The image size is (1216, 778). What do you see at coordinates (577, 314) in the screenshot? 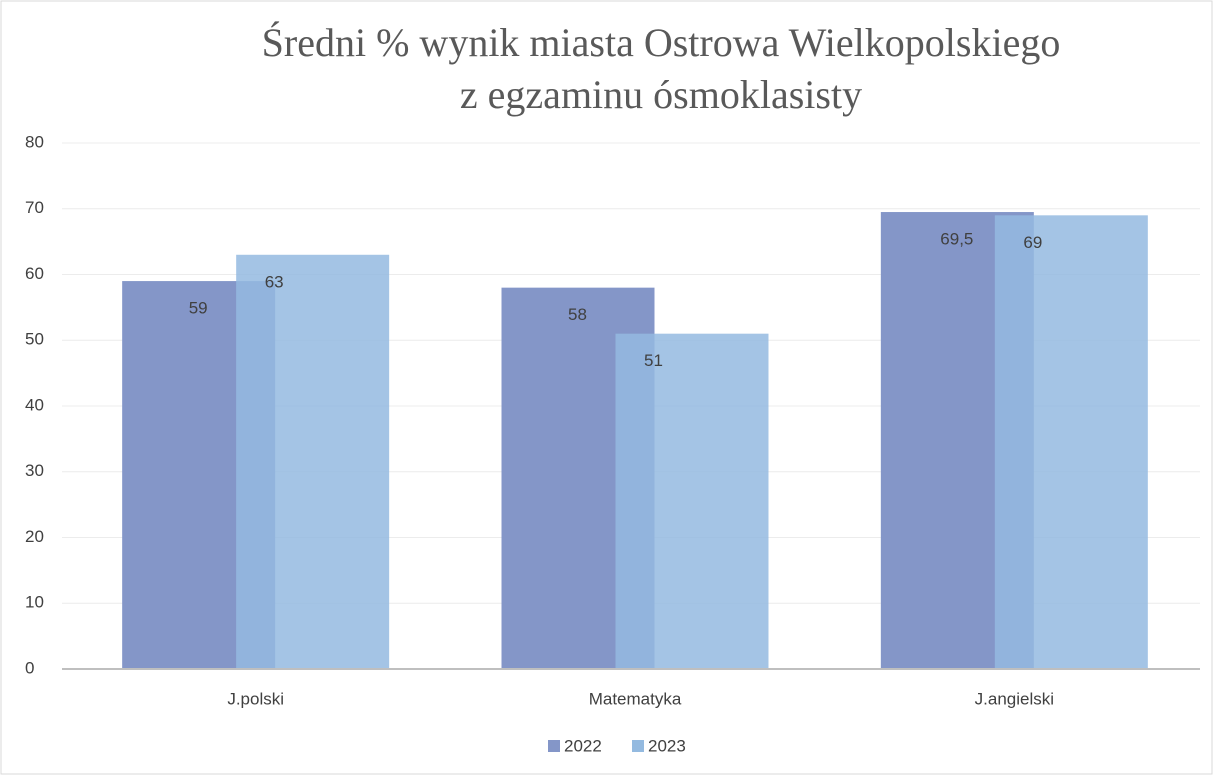
I see `data-label: 58` at bounding box center [577, 314].